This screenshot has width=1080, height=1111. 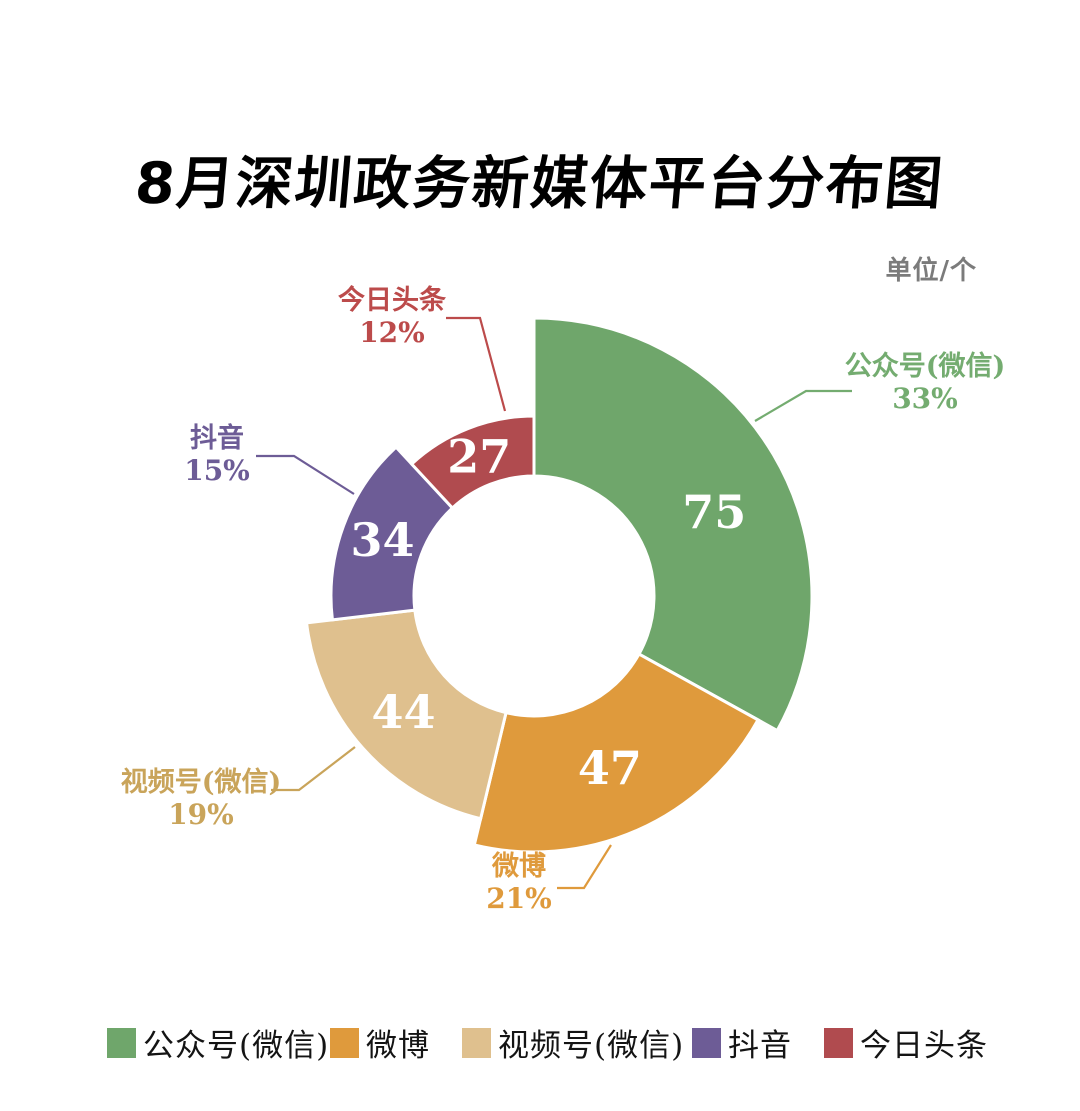 I want to click on legend-item-3: 视频号(微信), so click(x=573, y=1042).